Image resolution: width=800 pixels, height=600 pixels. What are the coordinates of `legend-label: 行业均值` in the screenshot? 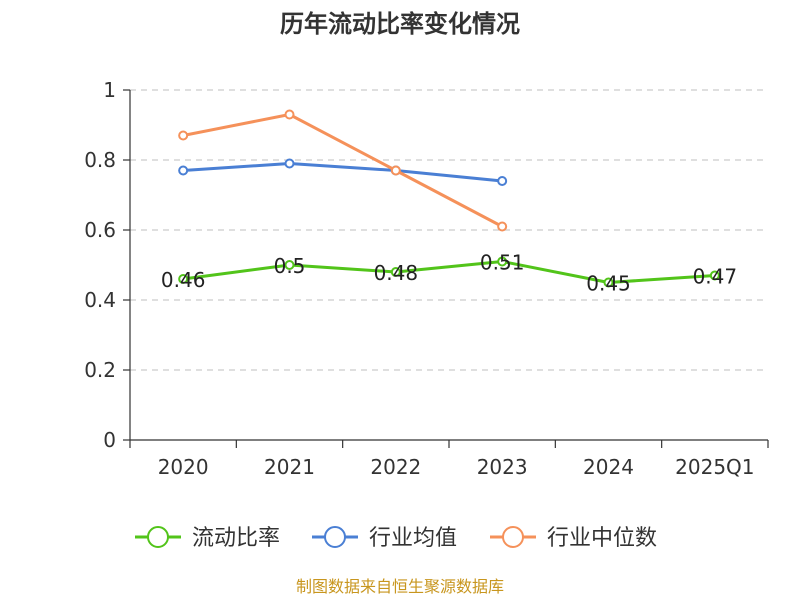 It's located at (413, 538).